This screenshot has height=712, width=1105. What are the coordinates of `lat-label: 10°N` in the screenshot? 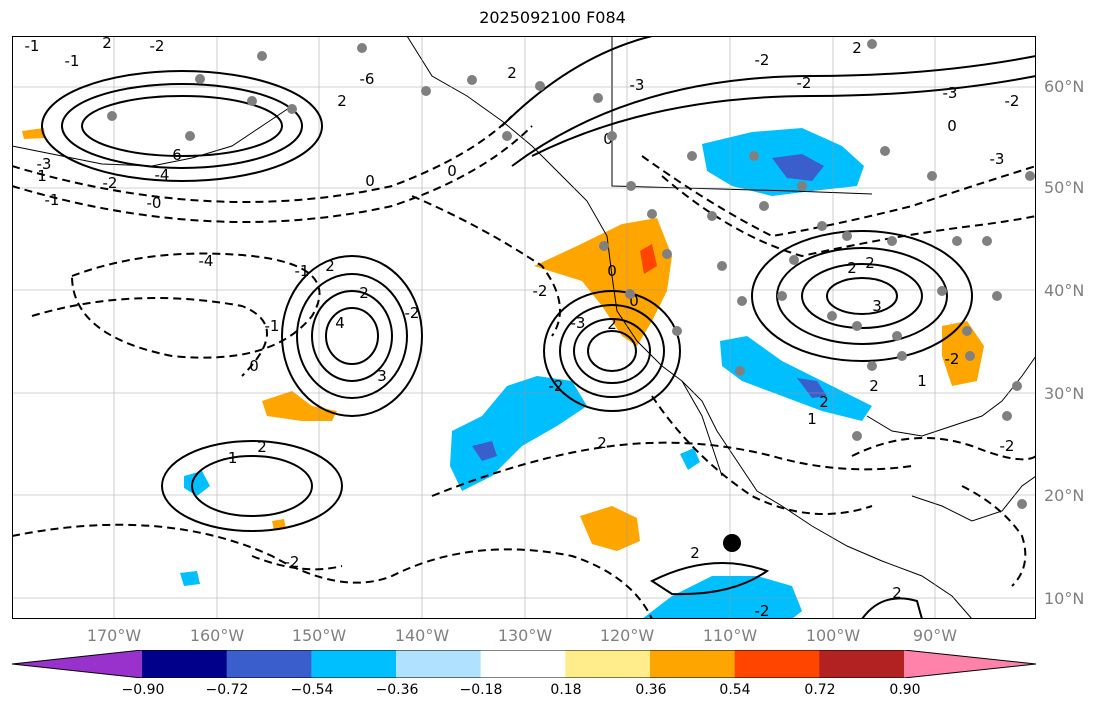 It's located at (1064, 598).